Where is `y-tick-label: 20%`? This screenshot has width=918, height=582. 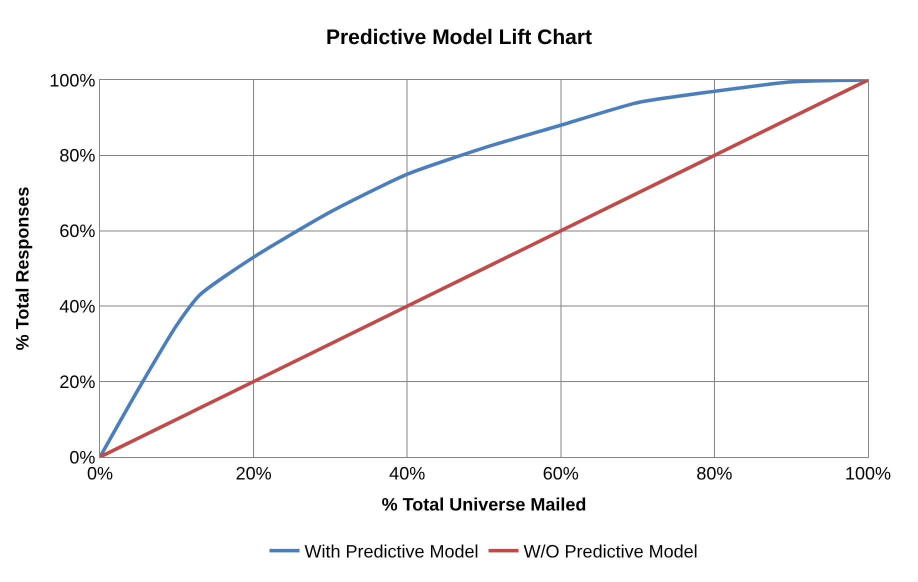
y-tick-label: 20% is located at coordinates (77, 382).